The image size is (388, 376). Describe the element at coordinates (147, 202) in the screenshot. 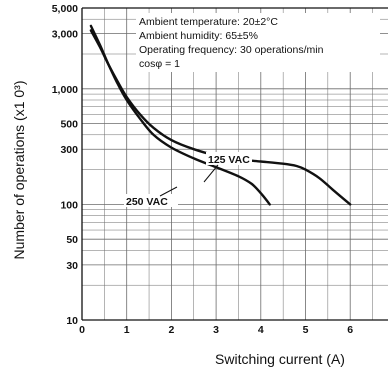

I see `series-label-250vac: 250 VAC` at that location.